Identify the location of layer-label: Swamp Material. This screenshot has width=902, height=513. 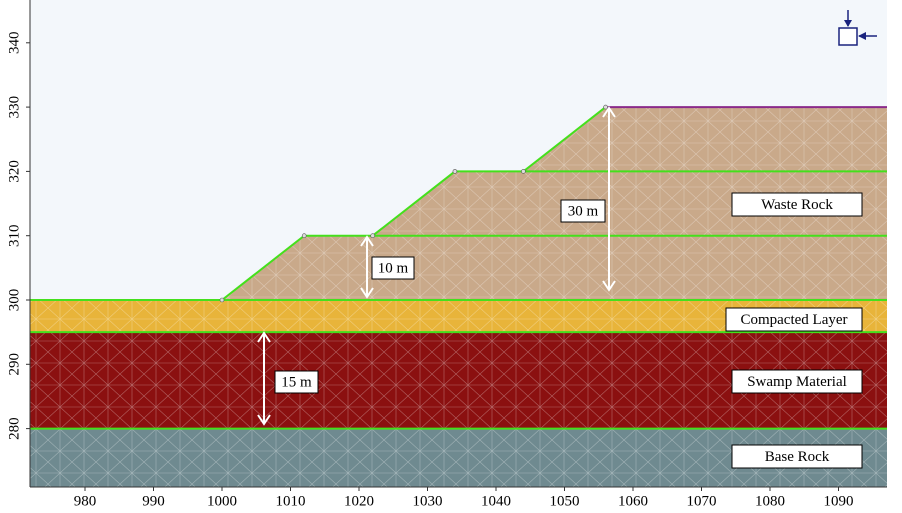
(797, 382).